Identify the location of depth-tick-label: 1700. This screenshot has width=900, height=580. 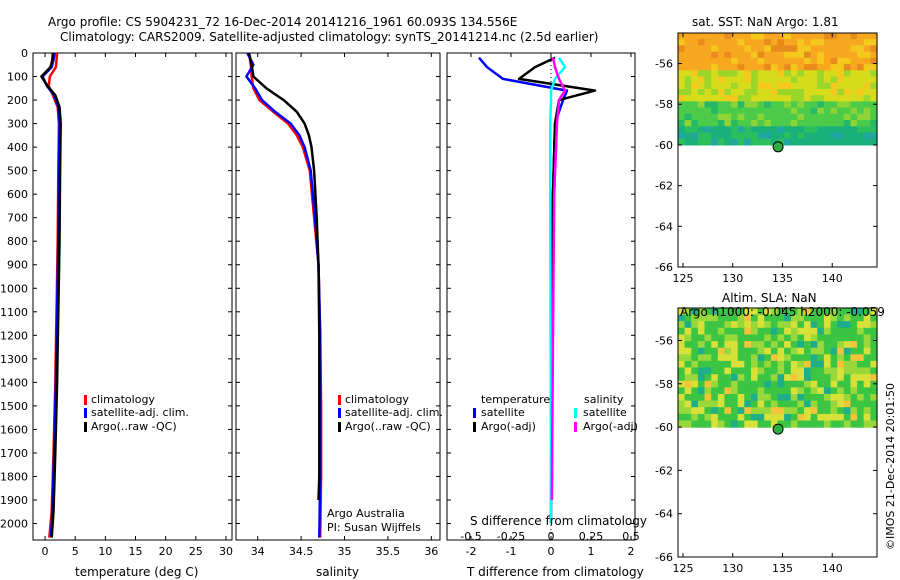
(14, 453).